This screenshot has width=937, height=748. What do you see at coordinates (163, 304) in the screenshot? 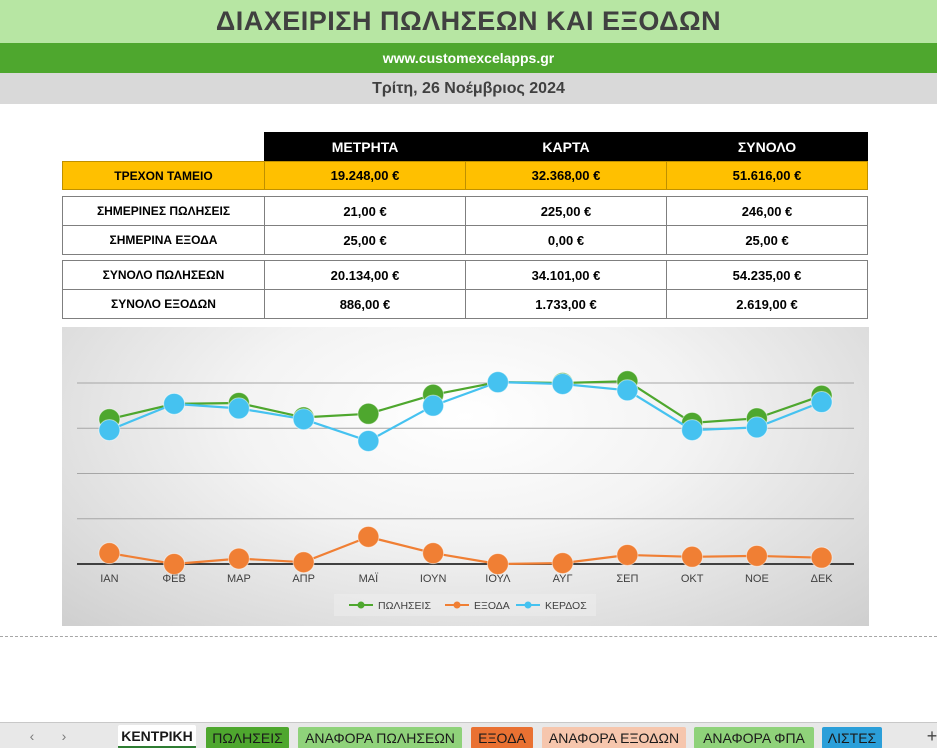
I see `row-label-total-expenses: ΣΥΝΟΛΟ ΕΞΟΔΩΝ` at bounding box center [163, 304].